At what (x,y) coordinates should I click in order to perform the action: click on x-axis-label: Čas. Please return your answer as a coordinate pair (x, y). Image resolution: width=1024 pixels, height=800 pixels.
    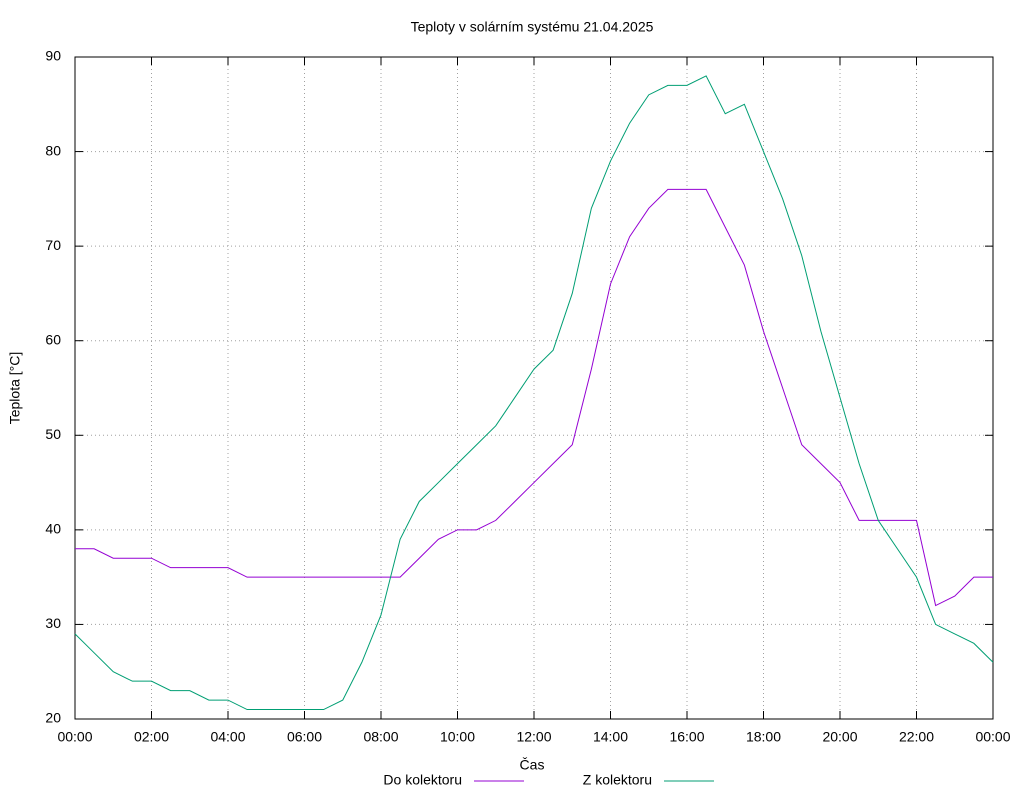
    Looking at the image, I should click on (532, 765).